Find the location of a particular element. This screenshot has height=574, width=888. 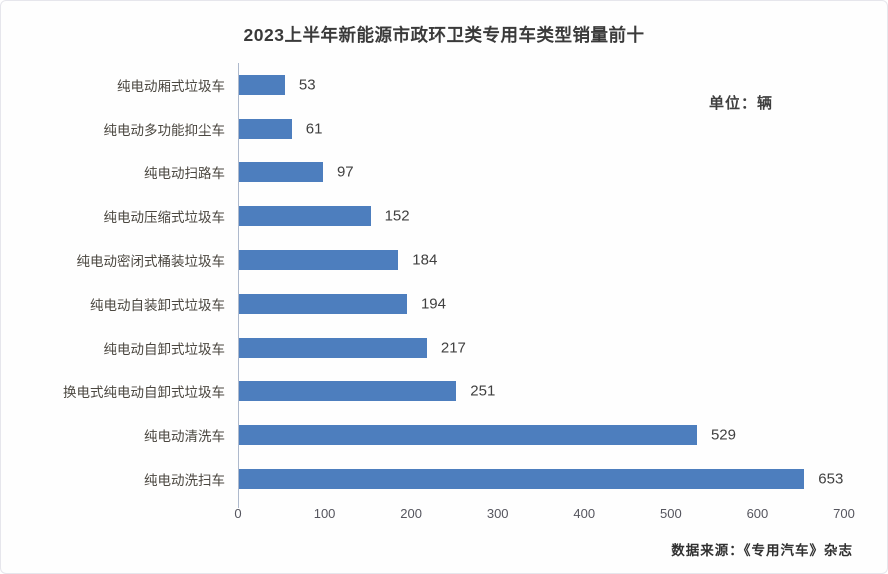

value-label: 529 is located at coordinates (723, 435).